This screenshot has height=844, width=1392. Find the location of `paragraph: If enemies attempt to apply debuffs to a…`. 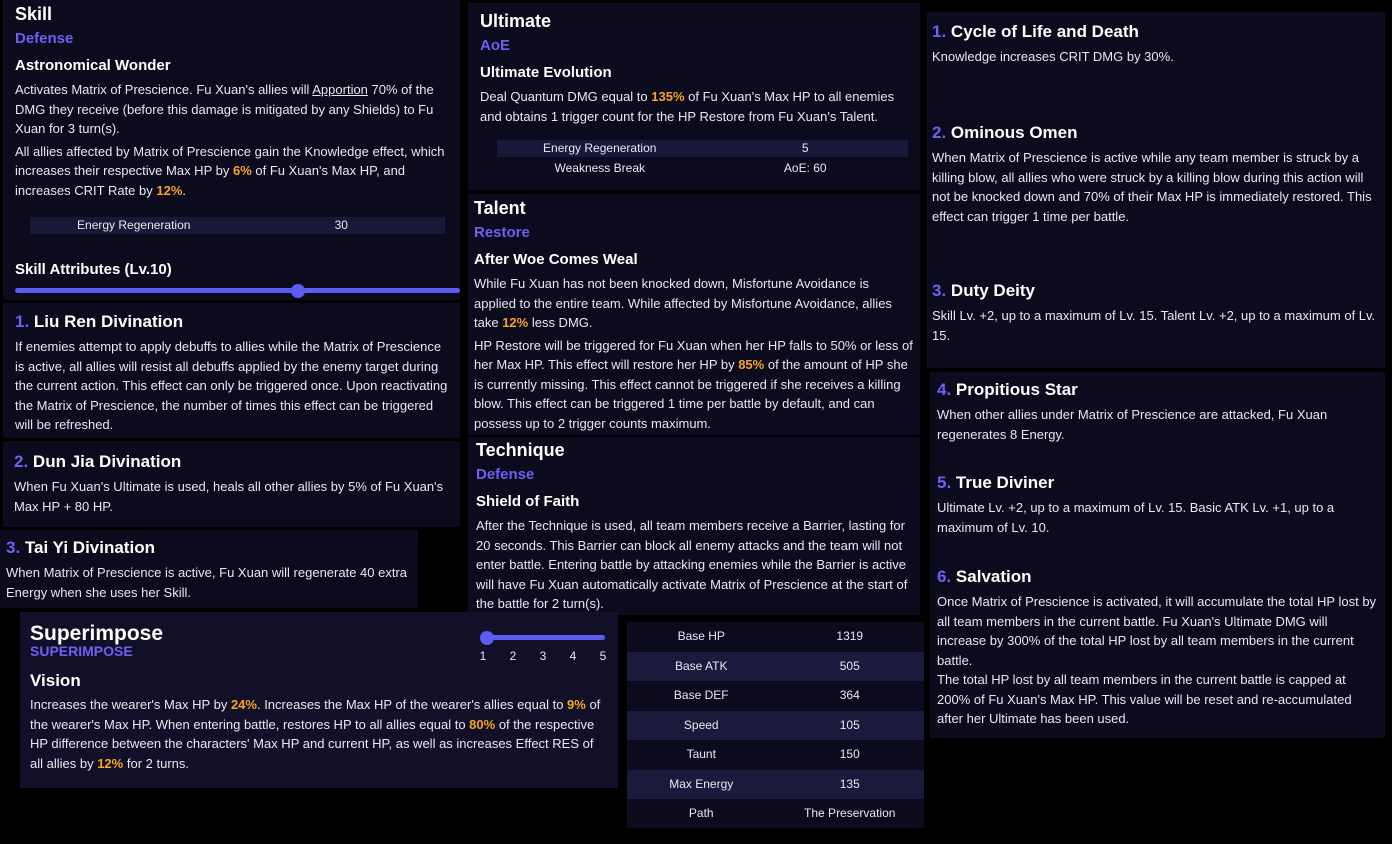

paragraph: If enemies attempt to apply debuffs to a… is located at coordinates (231, 386).